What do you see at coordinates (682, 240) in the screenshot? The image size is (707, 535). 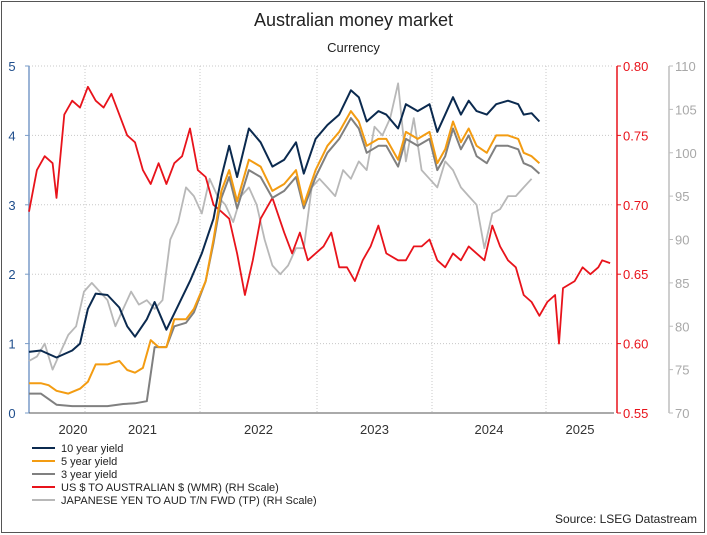 I see `gray-tick-label: 90` at bounding box center [682, 240].